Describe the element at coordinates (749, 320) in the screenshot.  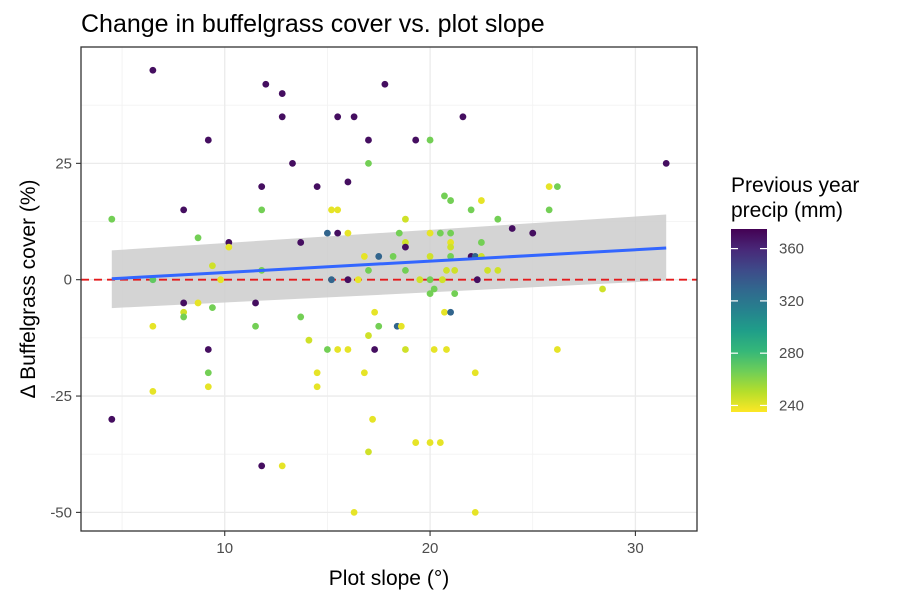
I see `legend-colorbar` at that location.